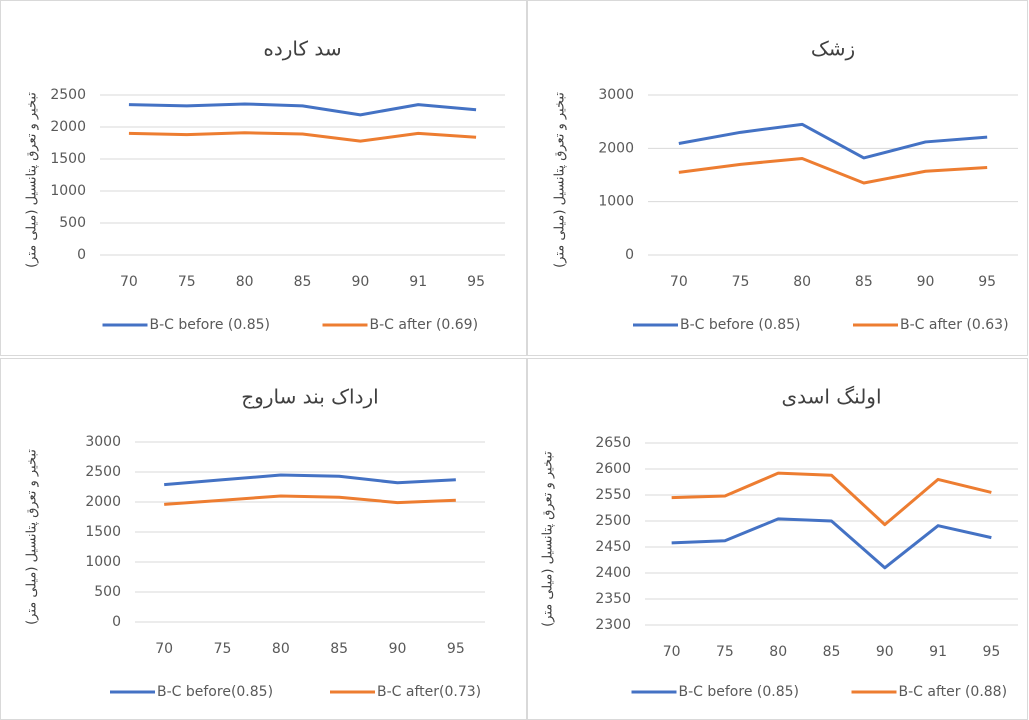 This screenshot has height=720, width=1029. What do you see at coordinates (613, 547) in the screenshot?
I see `y-tick-label: 2450` at bounding box center [613, 547].